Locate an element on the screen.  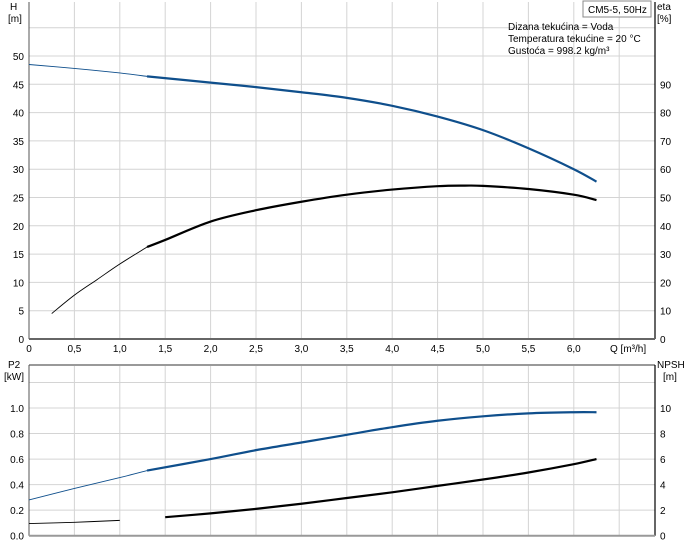
h-curve-thin is located at coordinates (88, 70).